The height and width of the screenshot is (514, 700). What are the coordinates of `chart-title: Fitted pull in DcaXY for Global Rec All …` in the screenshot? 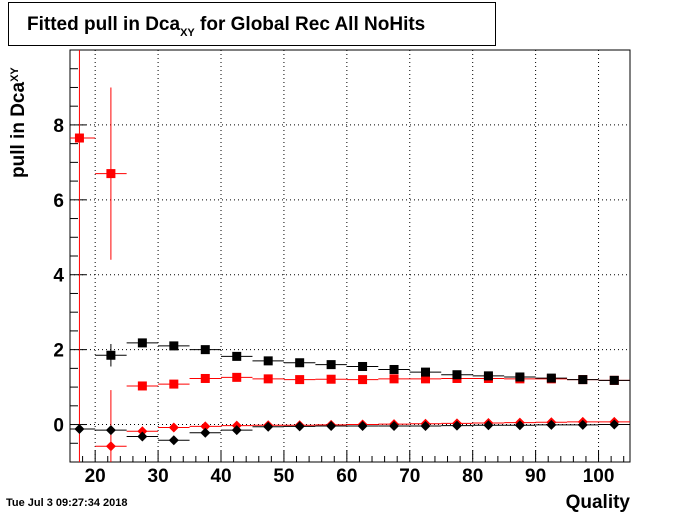 It's located at (226, 26).